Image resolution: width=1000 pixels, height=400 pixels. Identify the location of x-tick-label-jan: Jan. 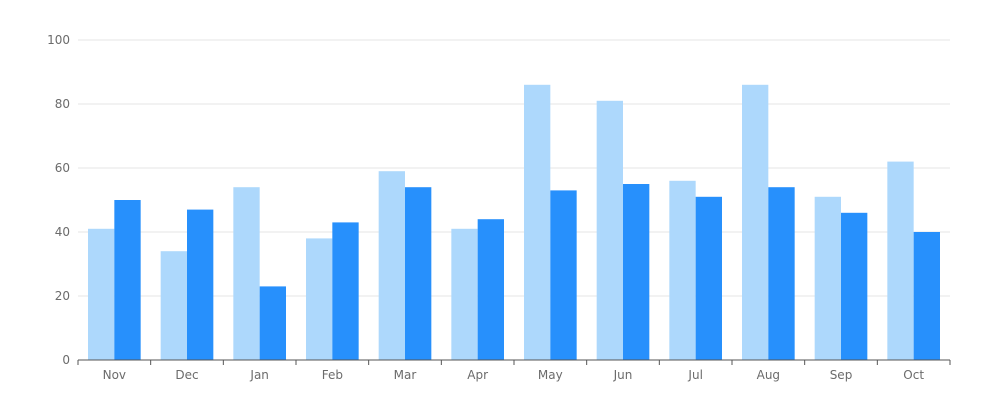
(259, 375).